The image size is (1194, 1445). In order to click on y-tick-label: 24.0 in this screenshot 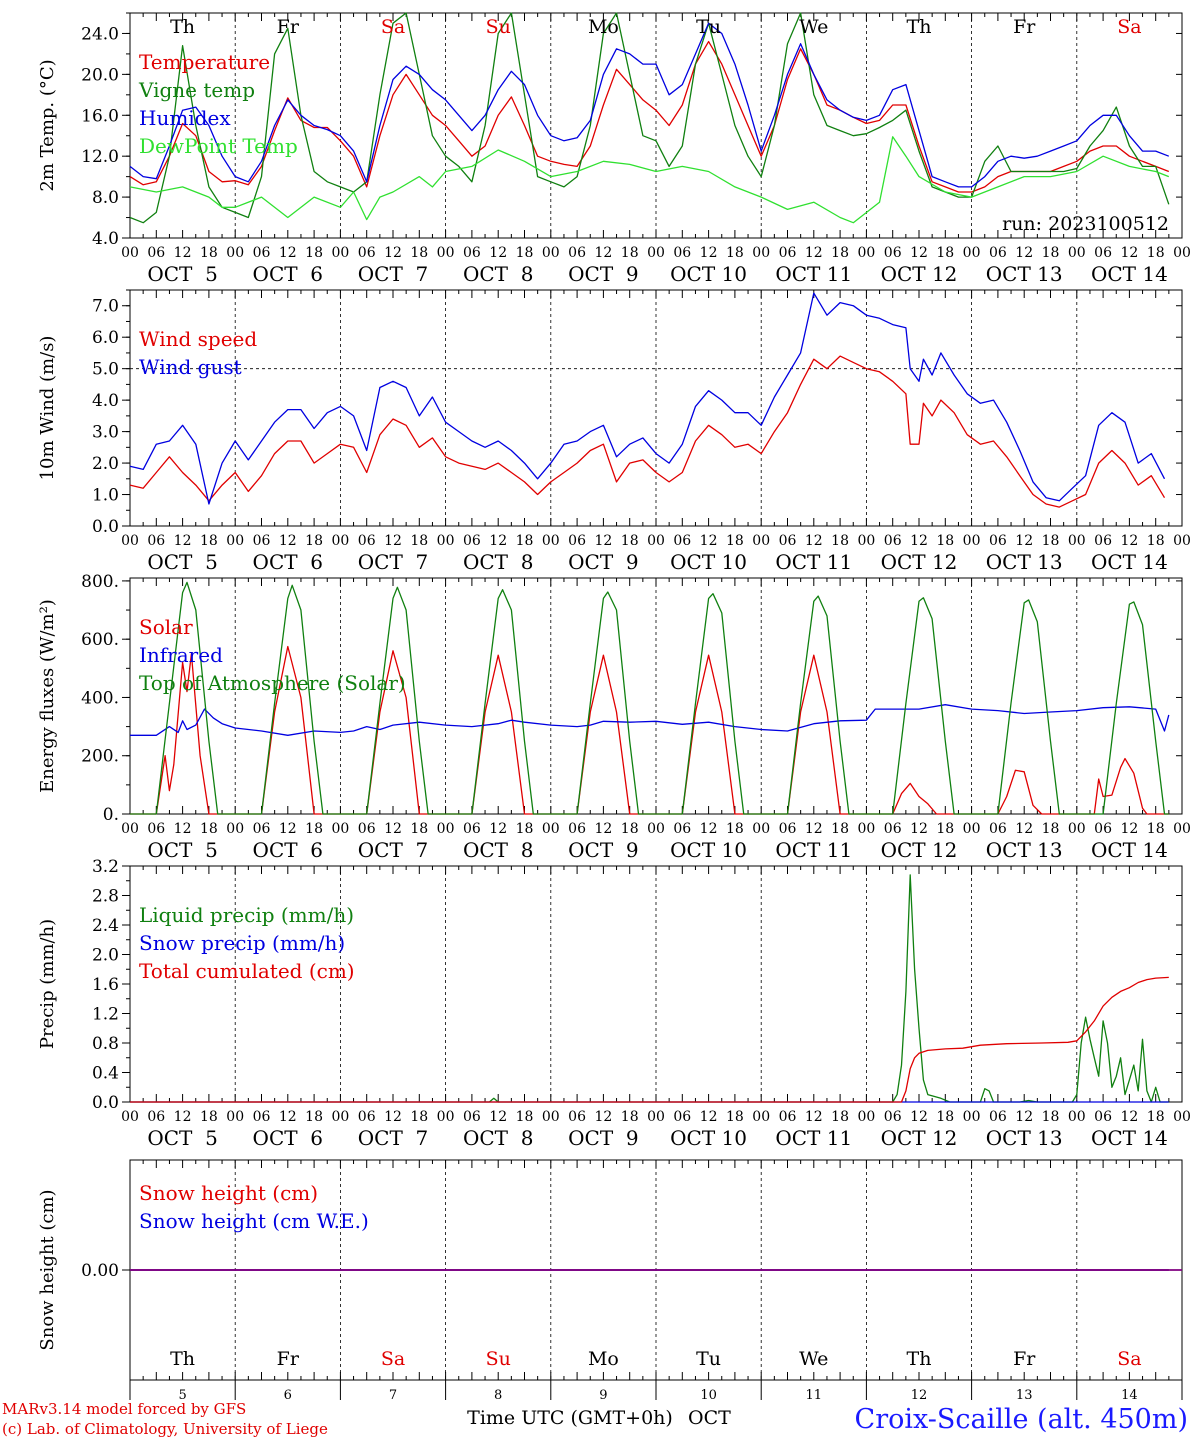, I will do `click(100, 34)`.